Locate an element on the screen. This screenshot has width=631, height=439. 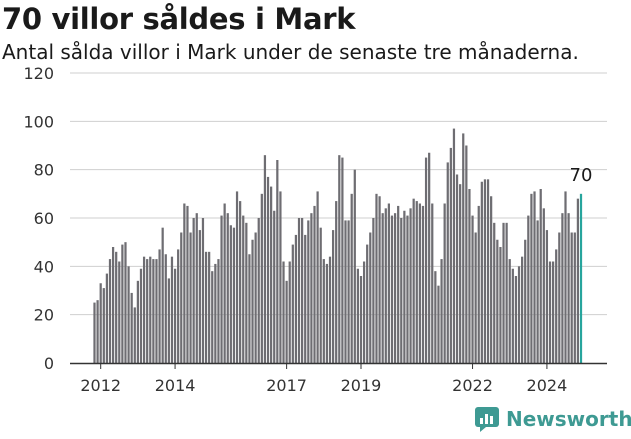
newsworthy-brand: Newsworthy is located at coordinates (552, 419).